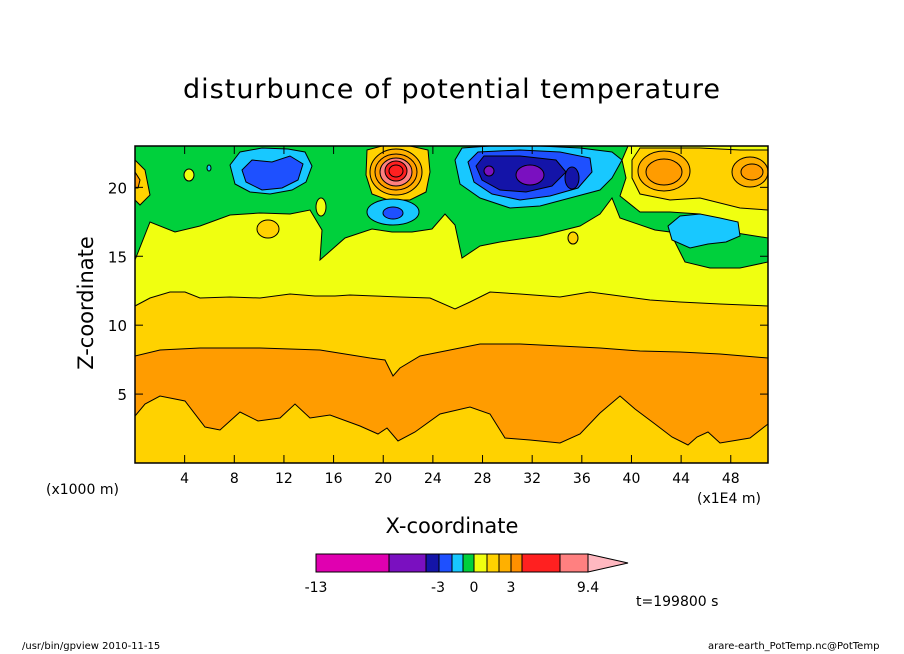  Describe the element at coordinates (117, 188) in the screenshot. I see `y-tick-label: 20` at that location.